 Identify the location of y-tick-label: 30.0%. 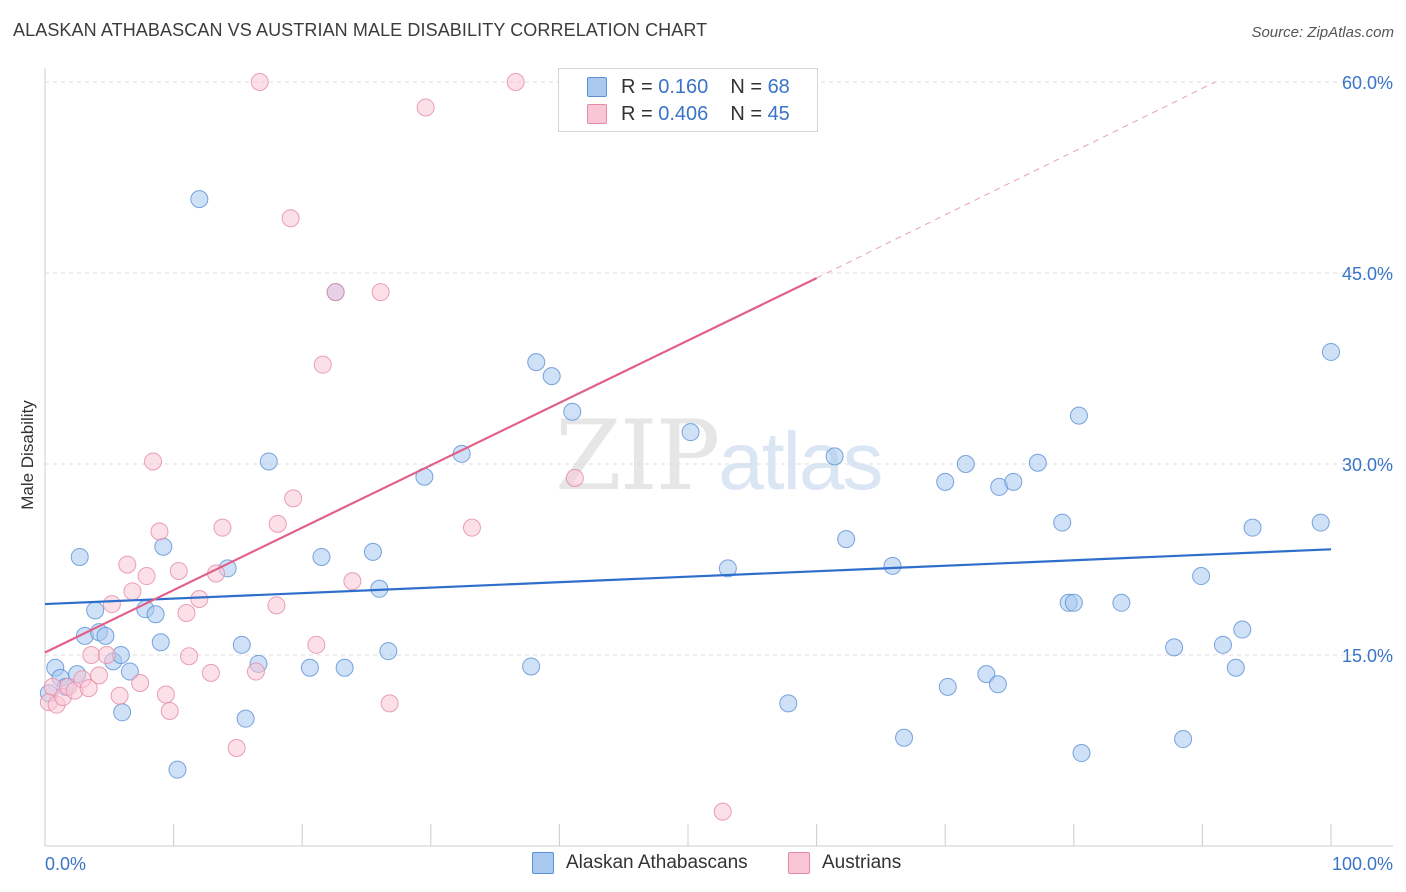
(1367, 465).